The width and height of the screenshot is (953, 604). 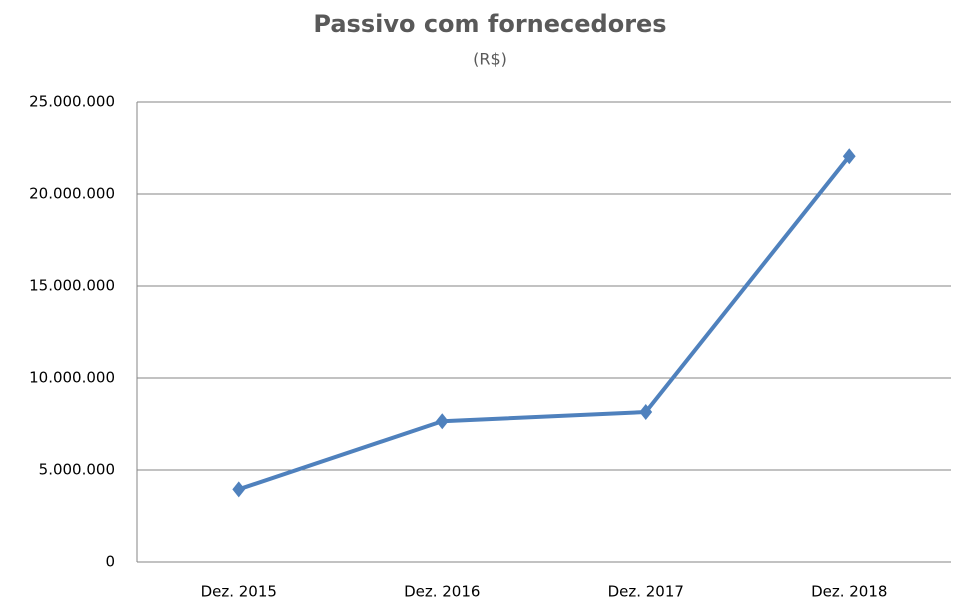 I want to click on x-tick-label: Dez. 2015, so click(x=239, y=592).